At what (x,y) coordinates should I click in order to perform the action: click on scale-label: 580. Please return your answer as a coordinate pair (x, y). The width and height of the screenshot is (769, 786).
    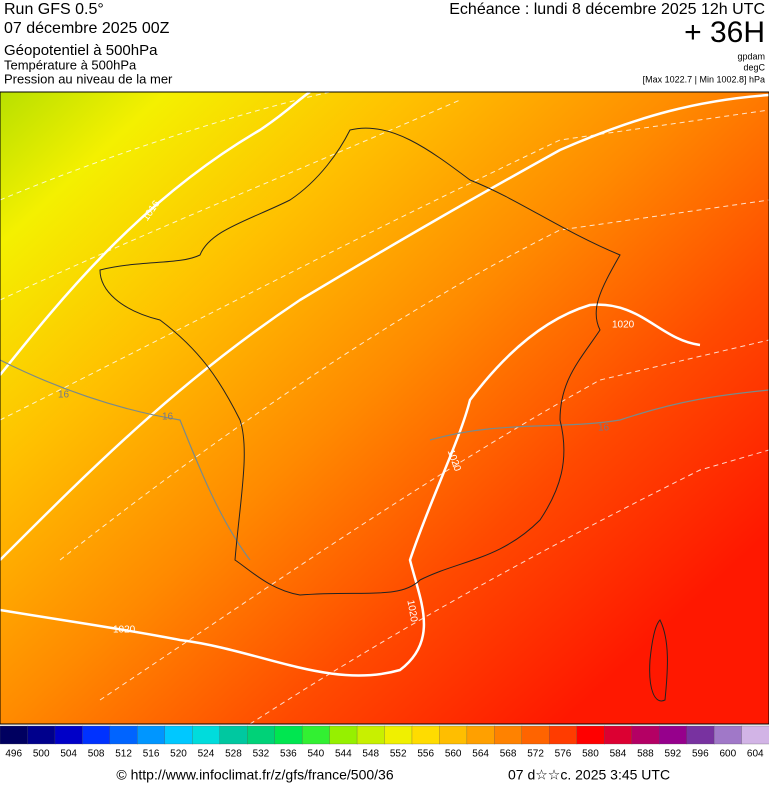
    Looking at the image, I should click on (590, 754).